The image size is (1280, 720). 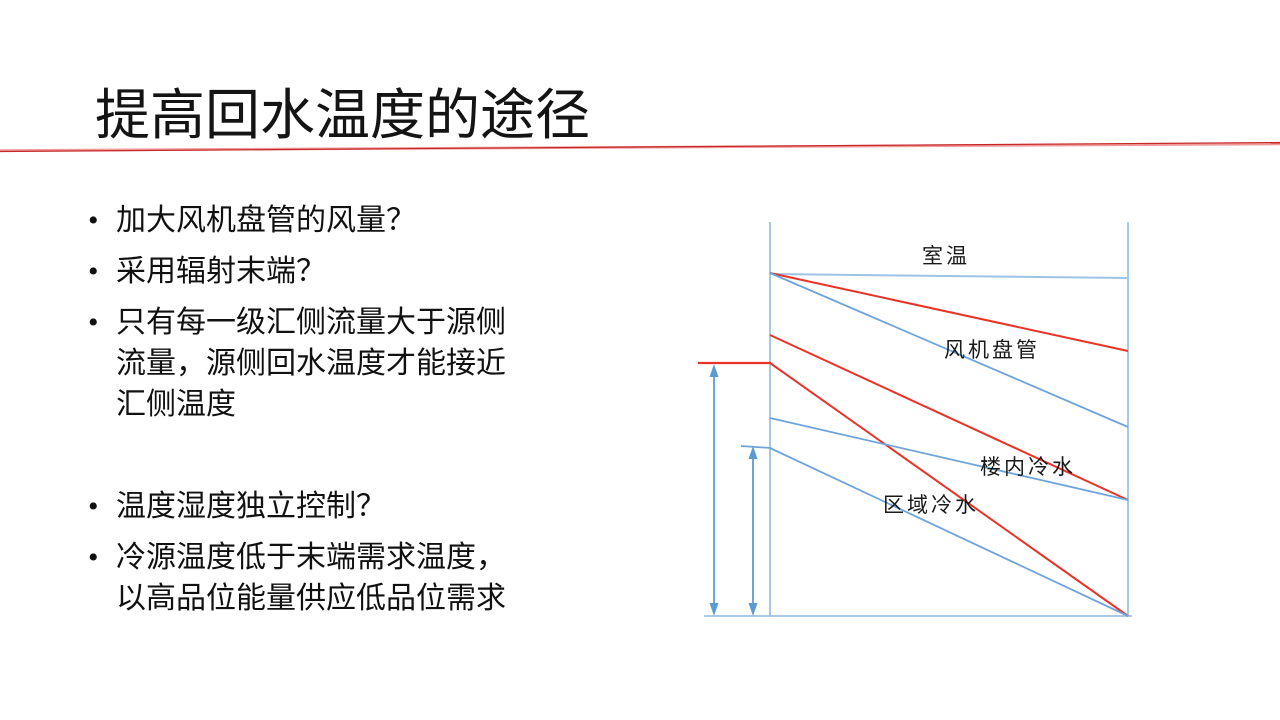 What do you see at coordinates (753, 452) in the screenshot?
I see `arrow-b-top-head` at bounding box center [753, 452].